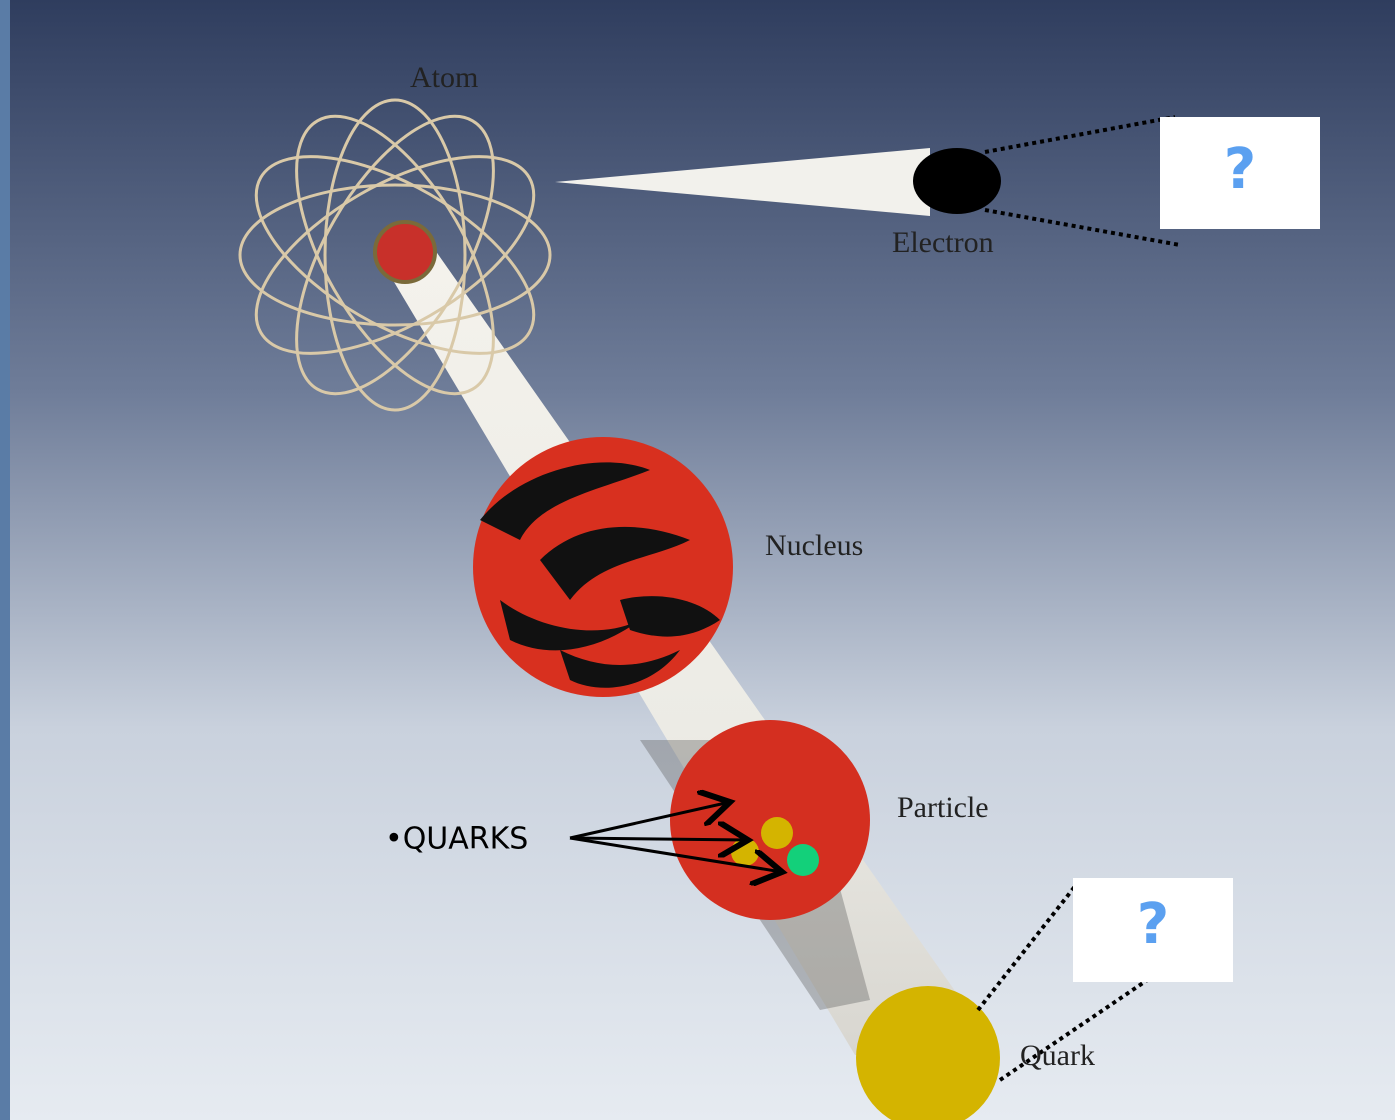 The image size is (1395, 1120). What do you see at coordinates (405, 252) in the screenshot?
I see `atom-nucleus` at bounding box center [405, 252].